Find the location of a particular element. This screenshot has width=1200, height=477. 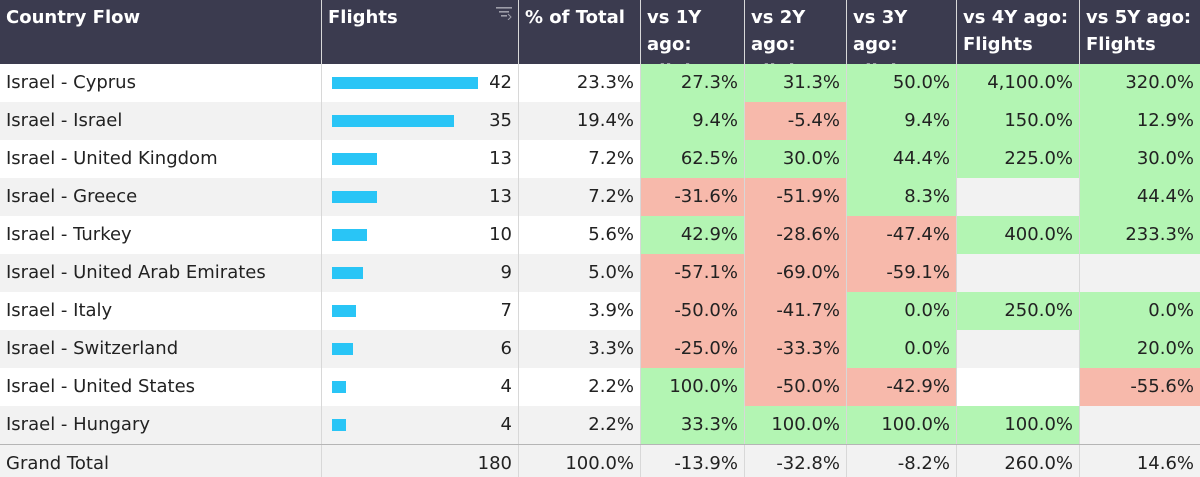

vs5y-cell: 20.0% is located at coordinates (1140, 349).